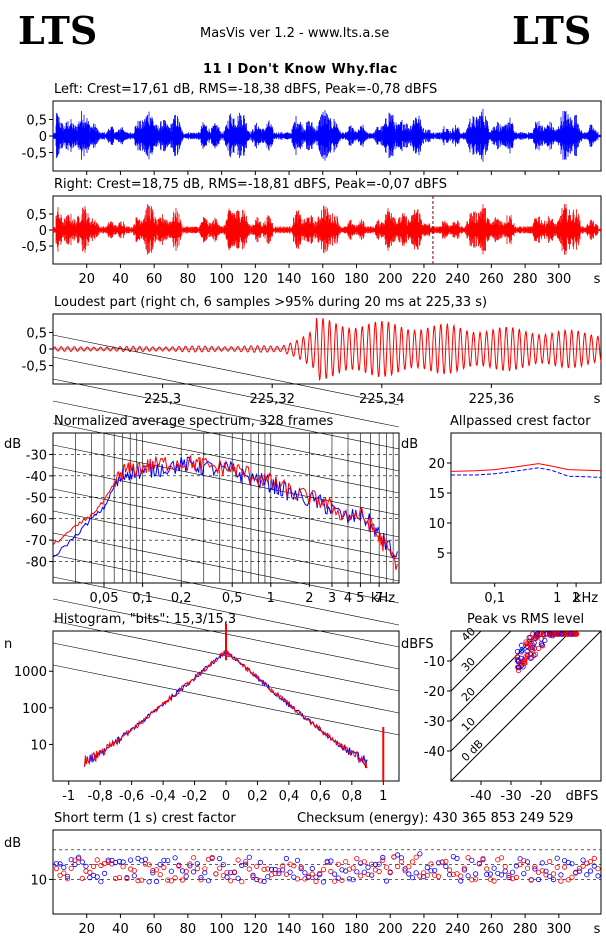  Describe the element at coordinates (272, 399) in the screenshot. I see `loudest-x-tick-label: 225,32` at that location.